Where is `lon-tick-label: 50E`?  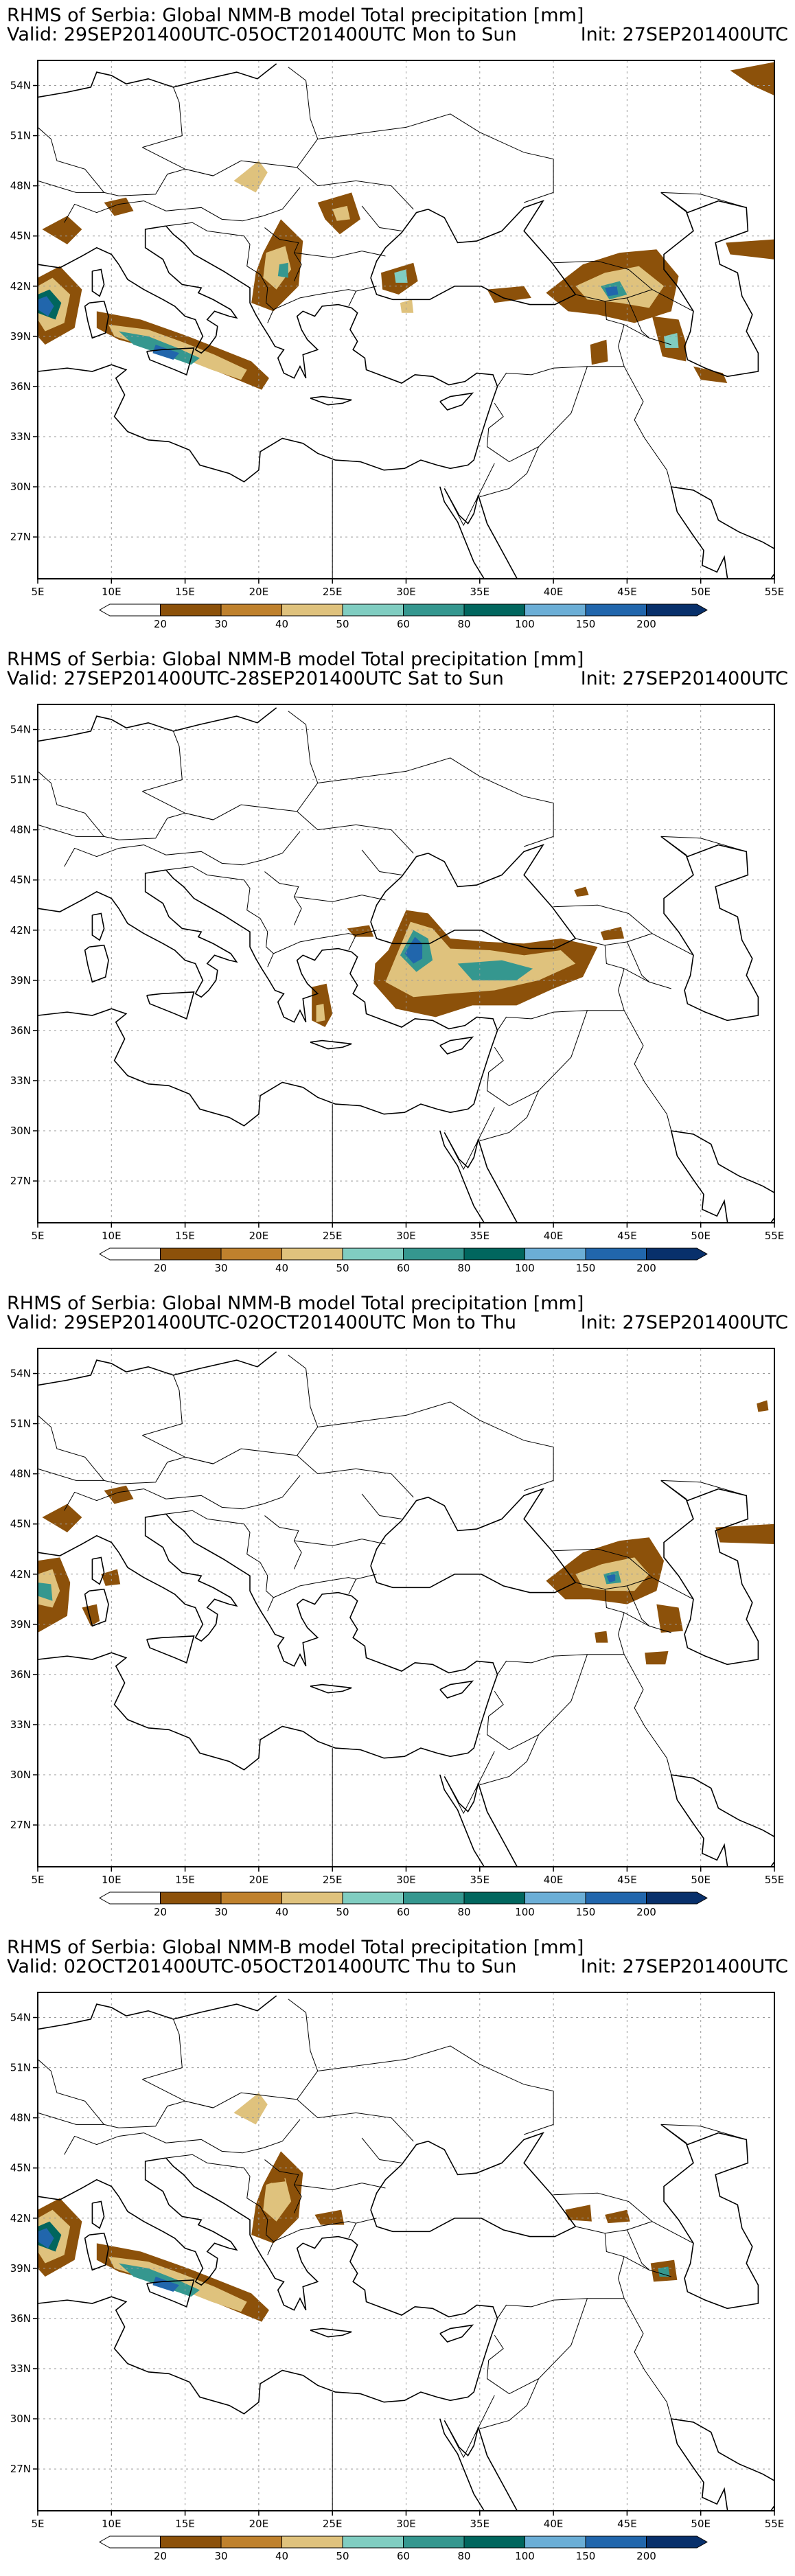 lon-tick-label: 50E is located at coordinates (701, 1880).